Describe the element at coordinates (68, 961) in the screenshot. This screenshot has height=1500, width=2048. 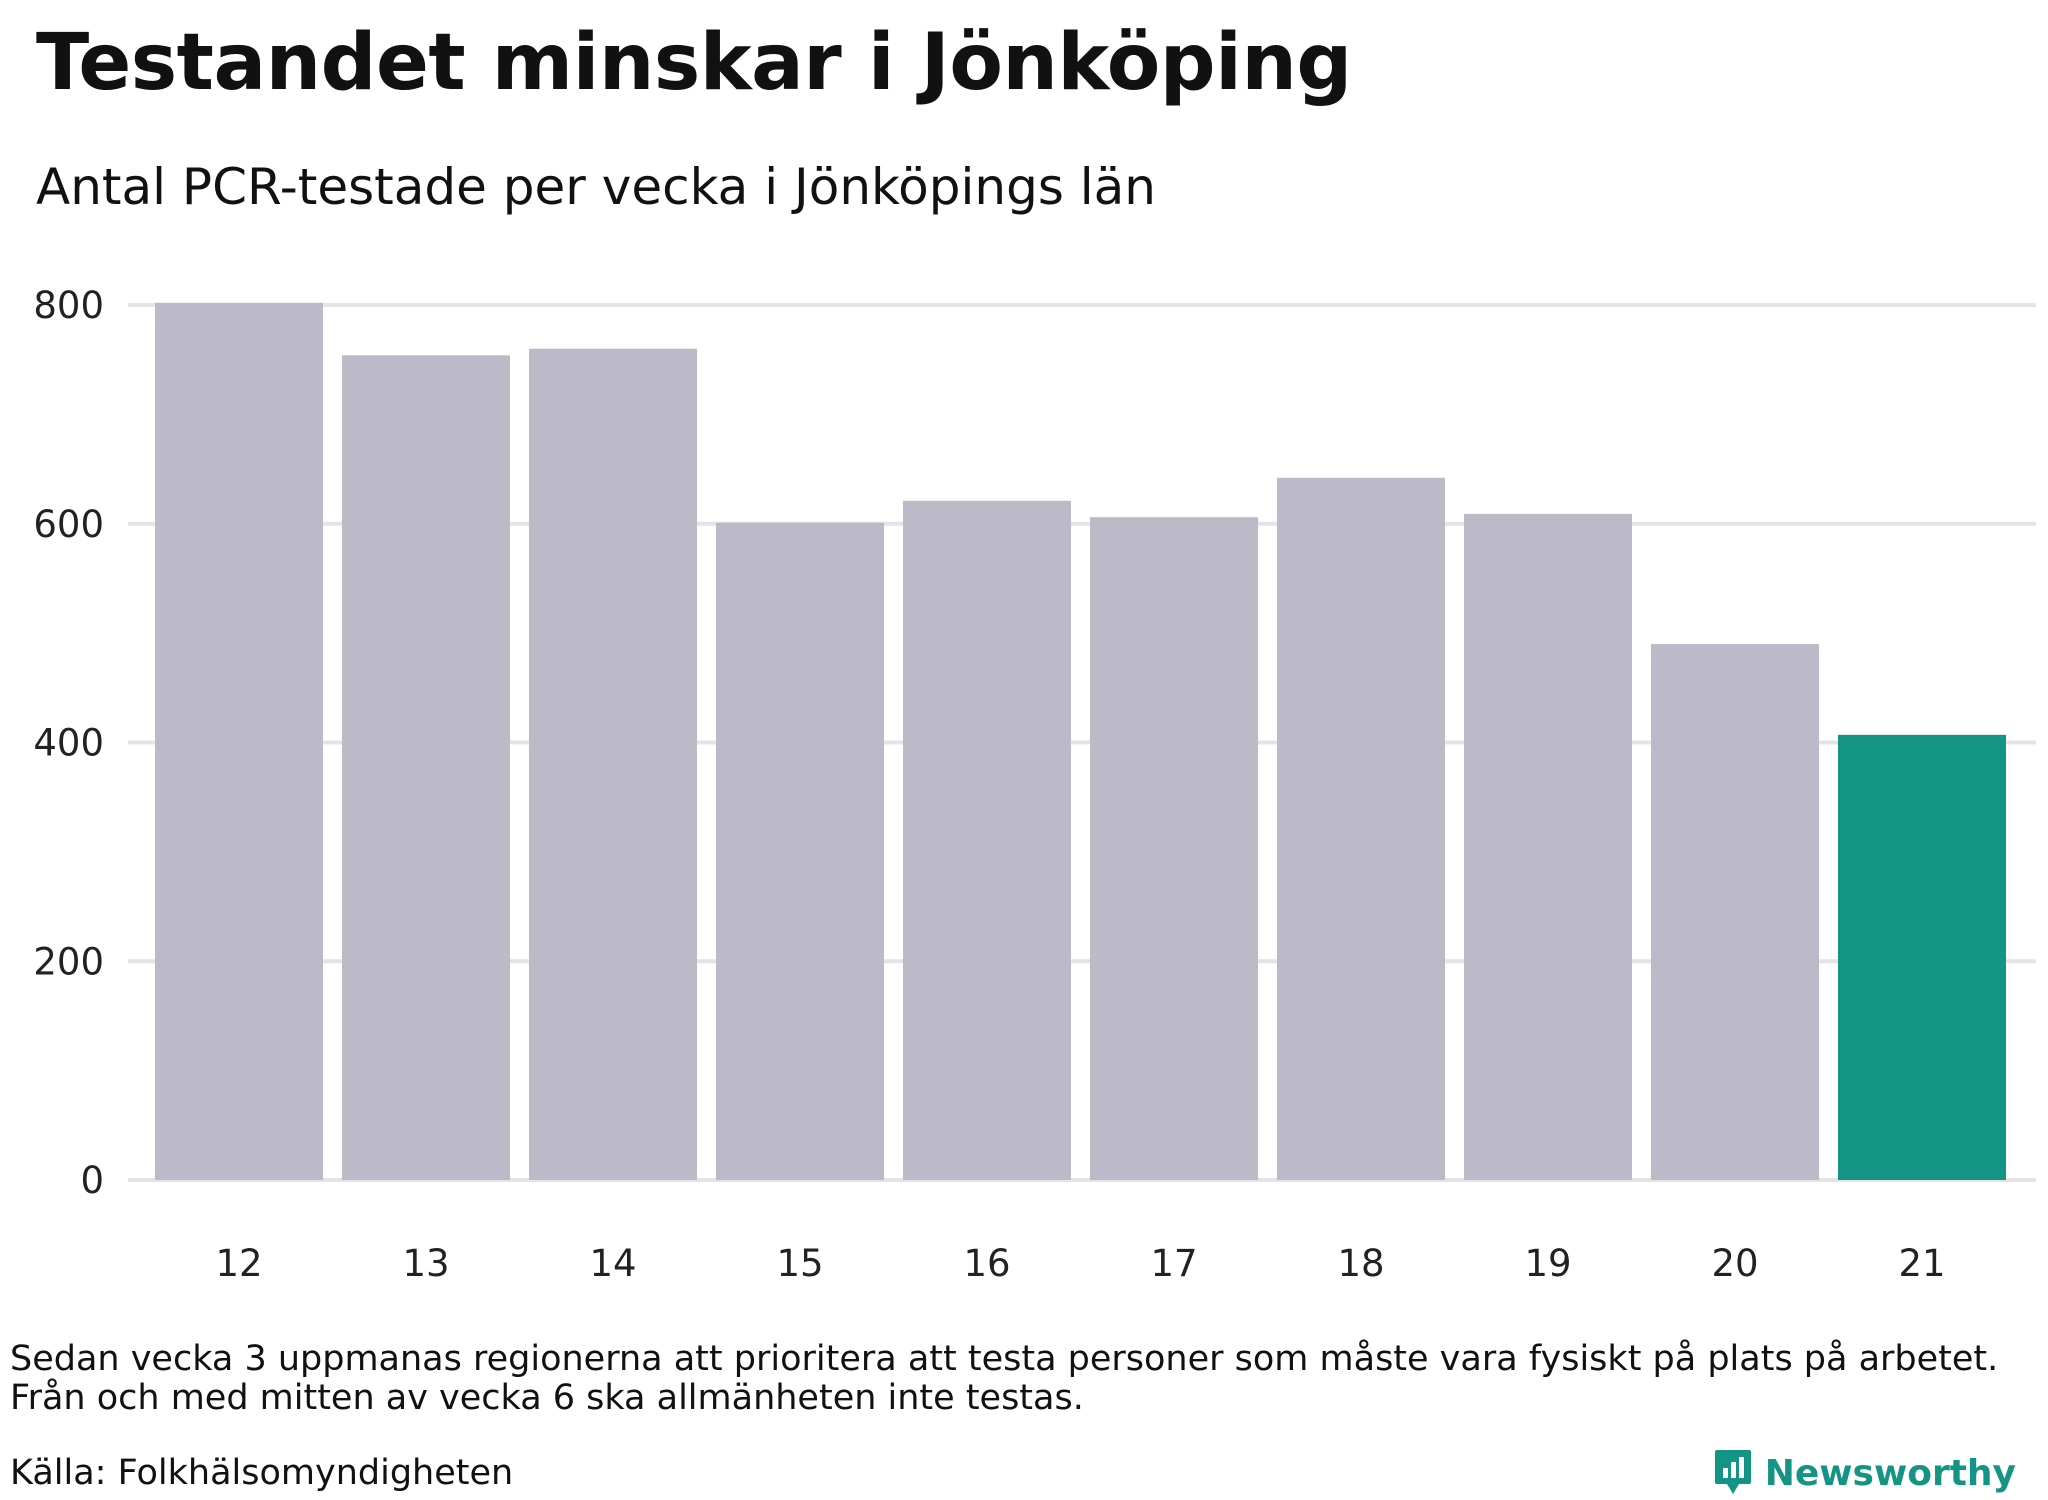
I see `y-tick-label: 200` at that location.